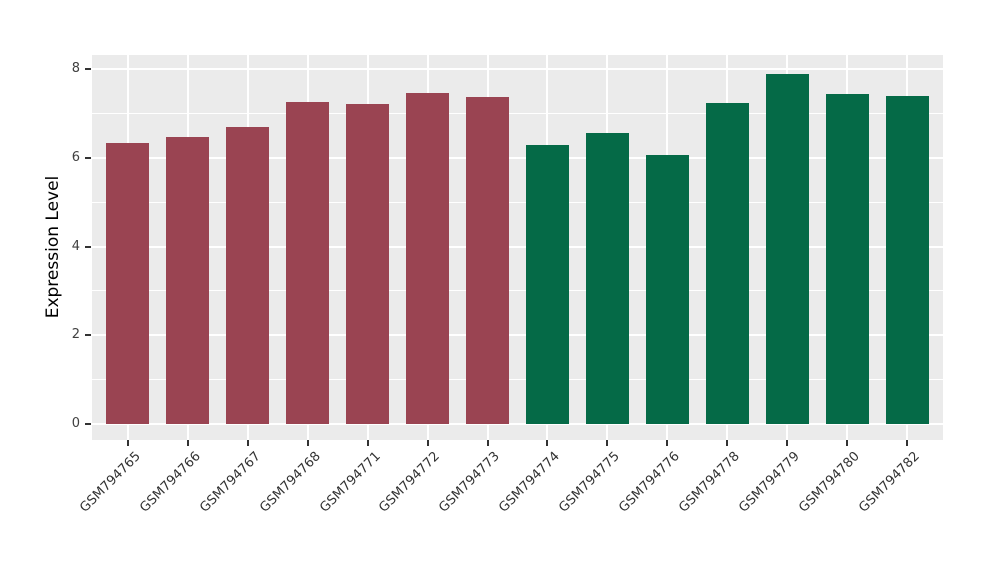 The image size is (1000, 580). I want to click on x-tick-label: GSM794778, so click(709, 482).